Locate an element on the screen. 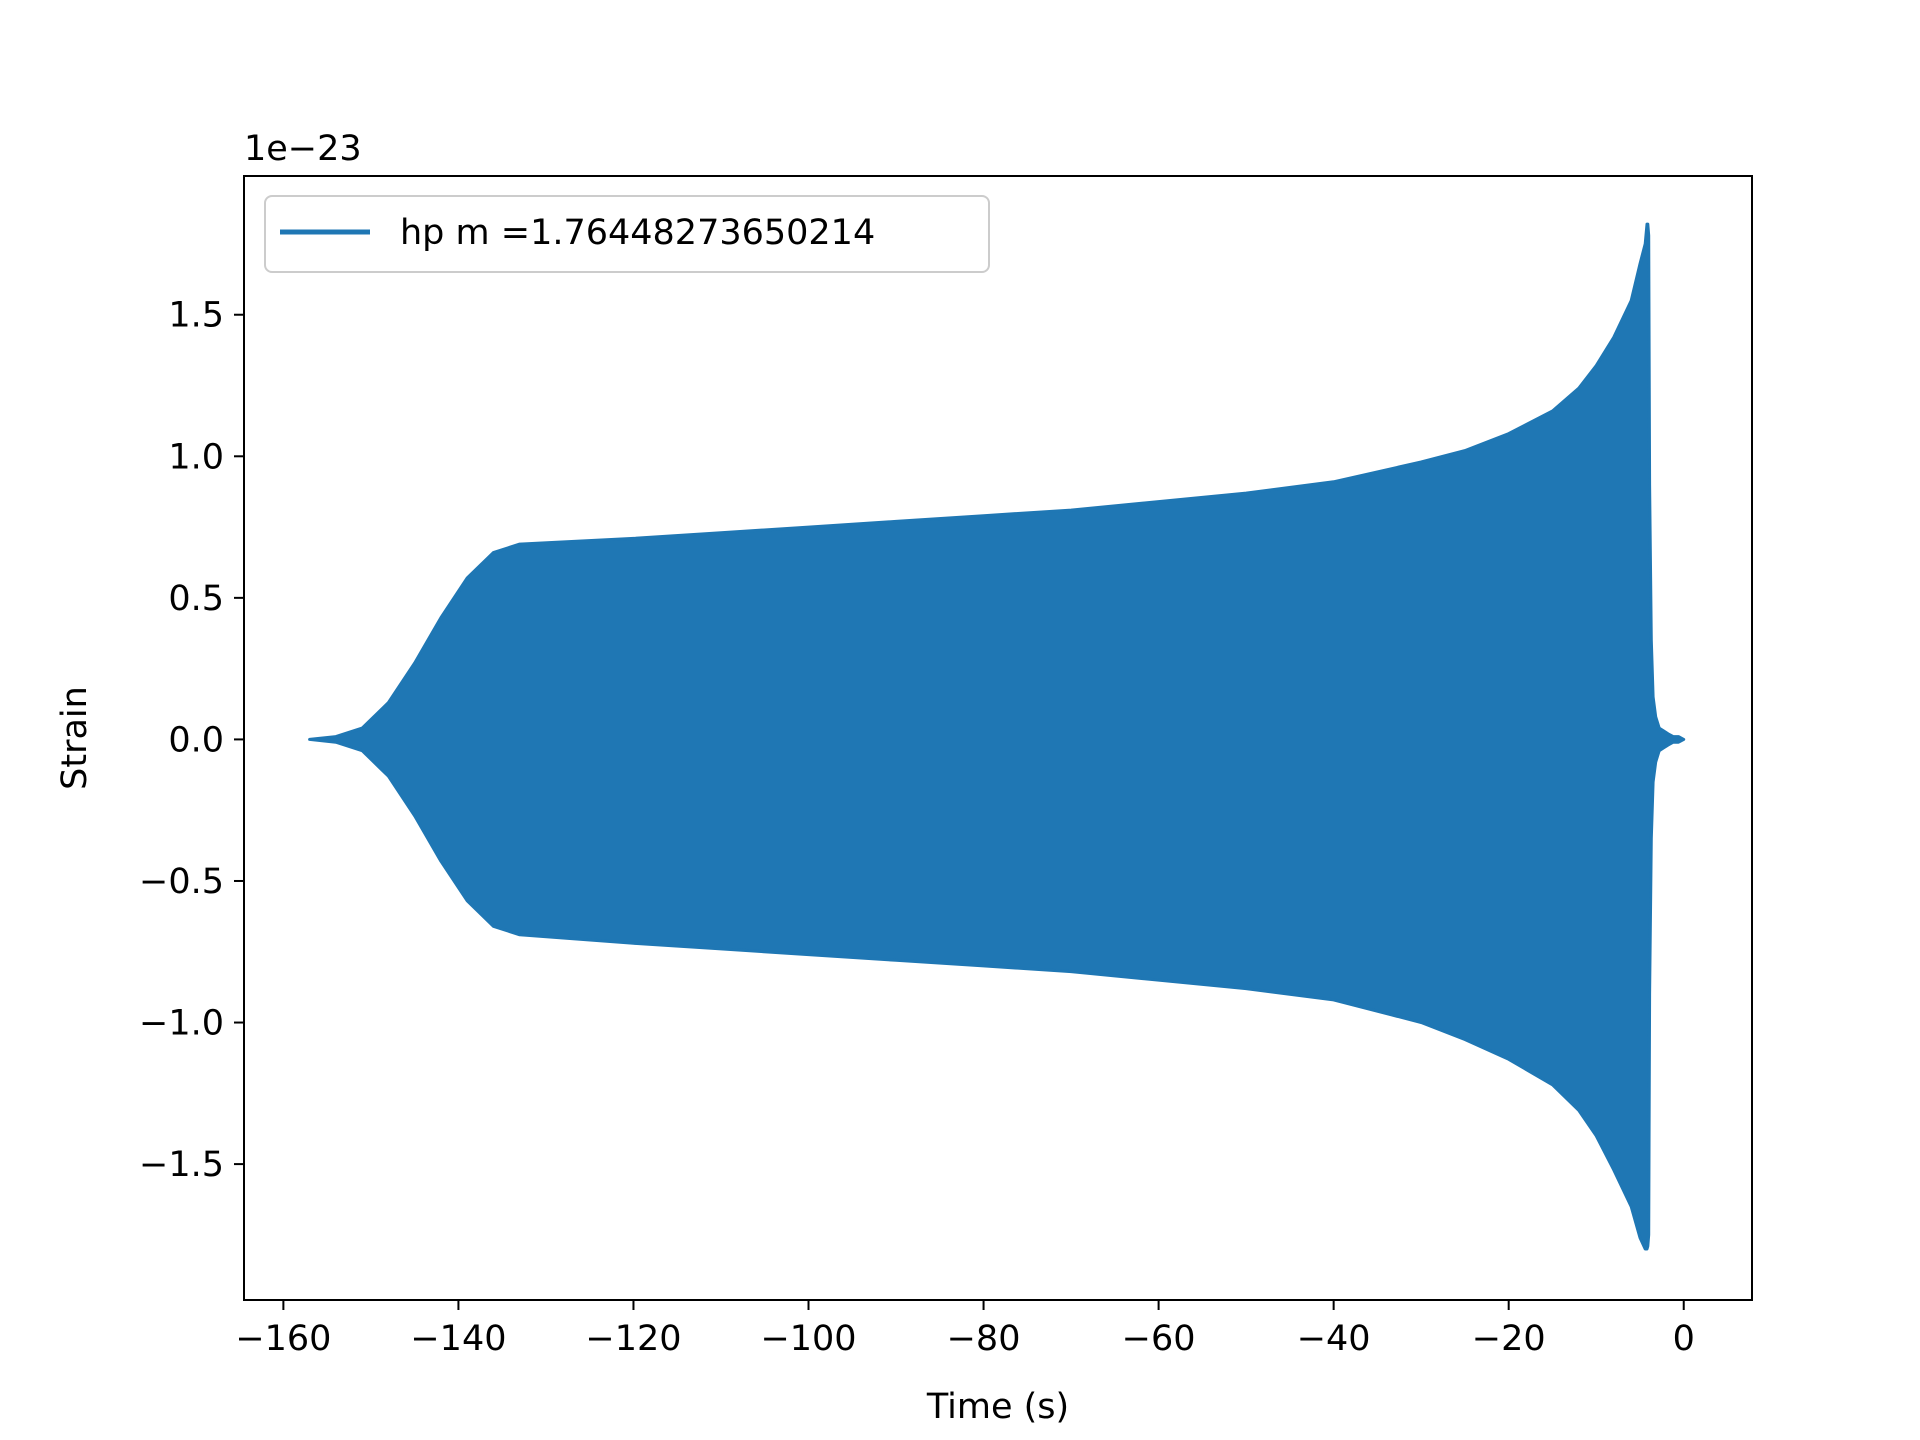 The width and height of the screenshot is (1920, 1440). y-tick-label: 0.0 is located at coordinates (196, 740).